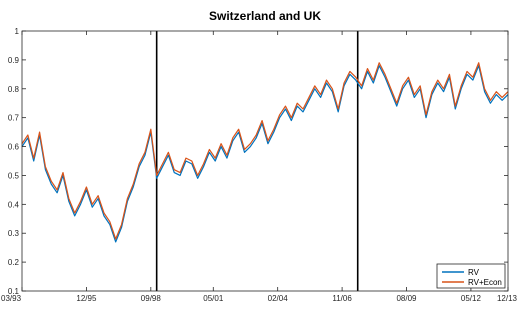 The image size is (518, 335). Describe the element at coordinates (14, 262) in the screenshot. I see `y-tick-label: 0.2` at that location.